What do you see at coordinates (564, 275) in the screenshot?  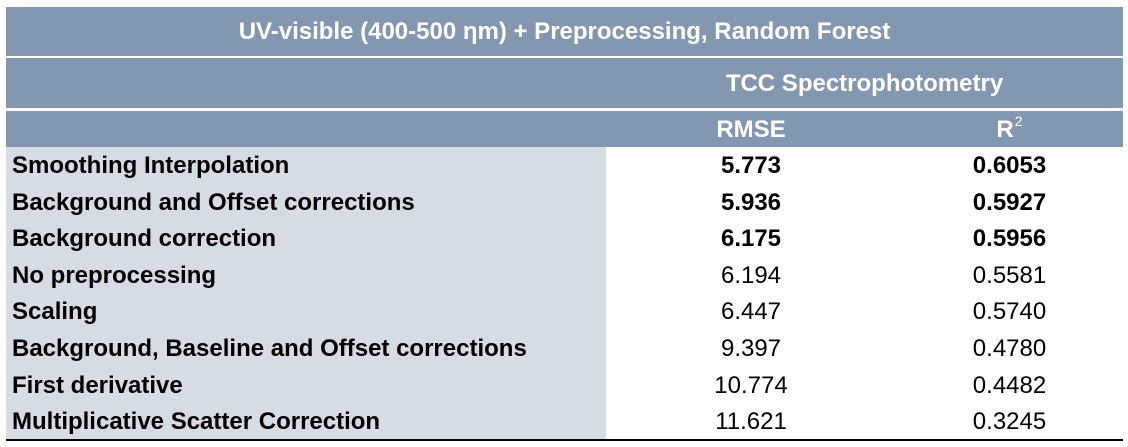 I see `table-row: No preprocessing 6.194 0.5581` at bounding box center [564, 275].